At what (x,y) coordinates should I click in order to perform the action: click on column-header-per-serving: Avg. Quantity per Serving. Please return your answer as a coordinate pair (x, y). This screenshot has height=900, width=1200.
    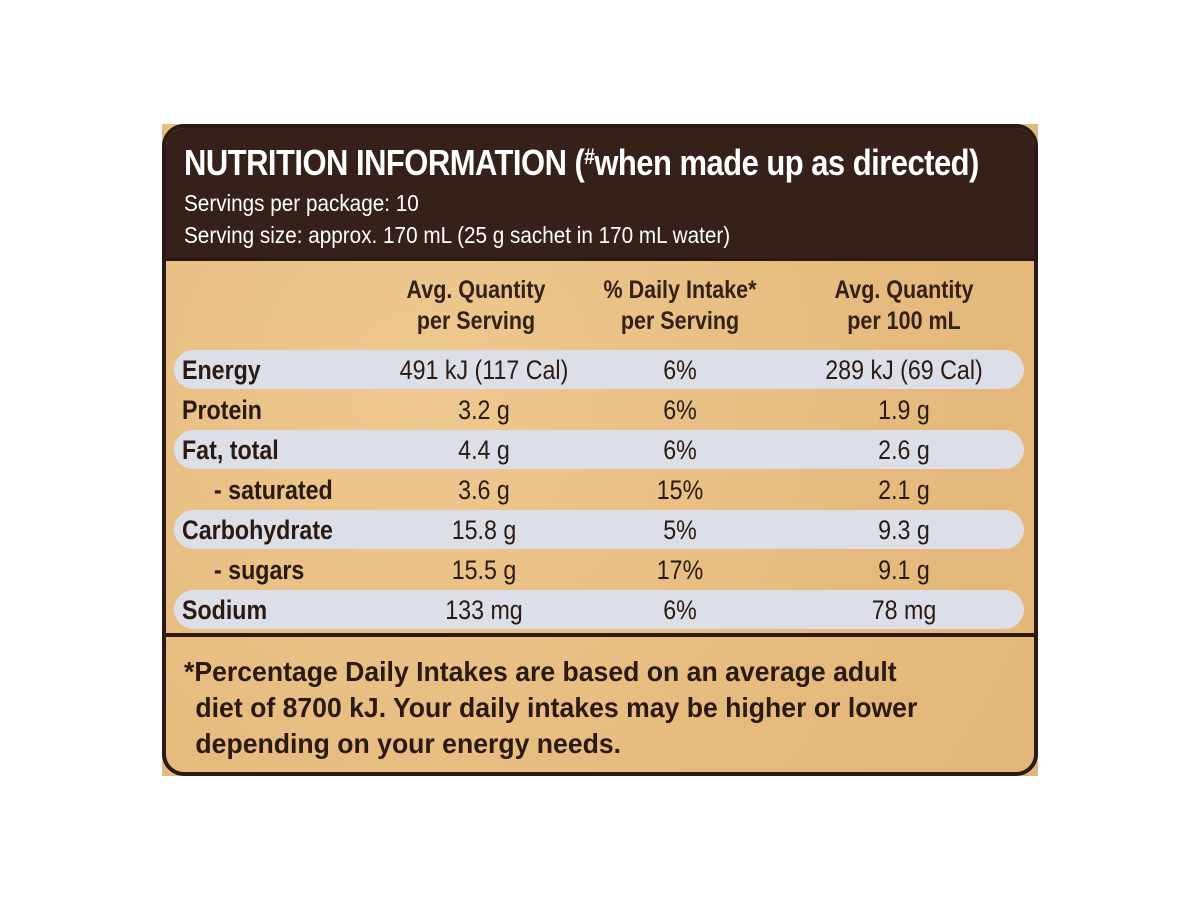
    Looking at the image, I should click on (476, 305).